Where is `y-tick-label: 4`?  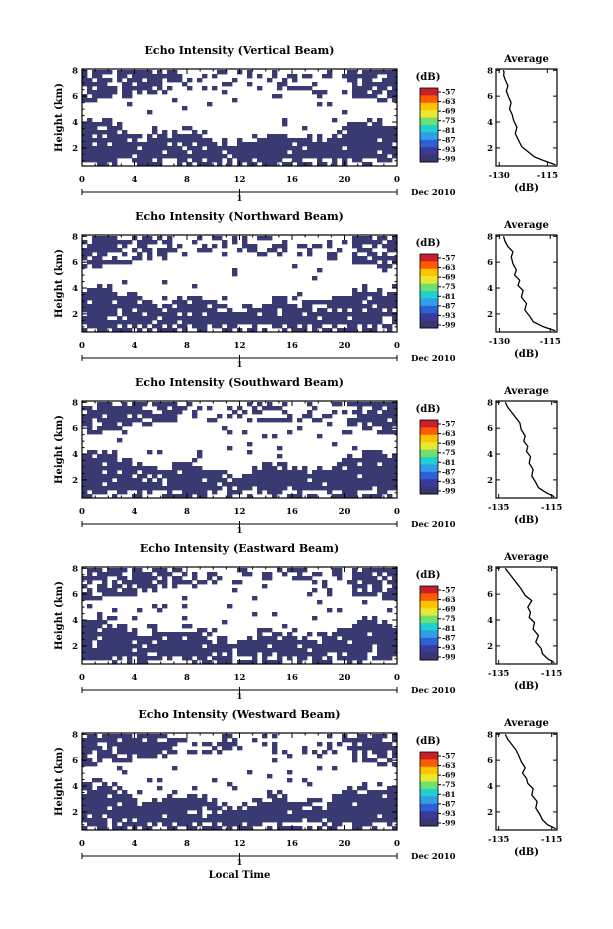 y-tick-label: 4 is located at coordinates (75, 787).